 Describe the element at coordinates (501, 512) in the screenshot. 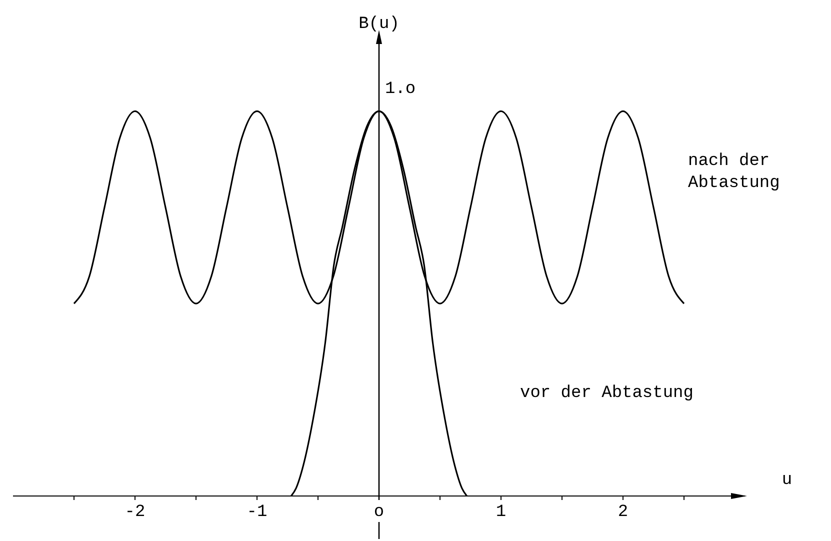

I see `x-tick-label: 1` at that location.